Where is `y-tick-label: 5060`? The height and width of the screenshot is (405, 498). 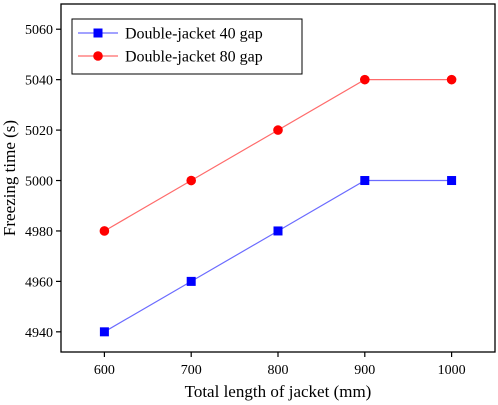
y-tick-label: 5060 is located at coordinates (39, 30).